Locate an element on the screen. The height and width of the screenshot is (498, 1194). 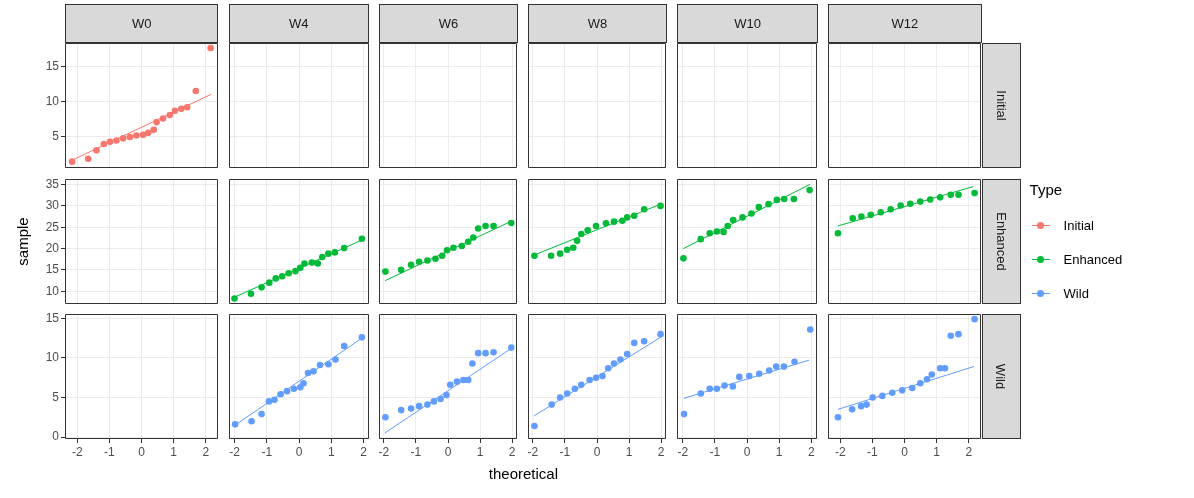
y-tick-label: 5 is located at coordinates (56, 396).